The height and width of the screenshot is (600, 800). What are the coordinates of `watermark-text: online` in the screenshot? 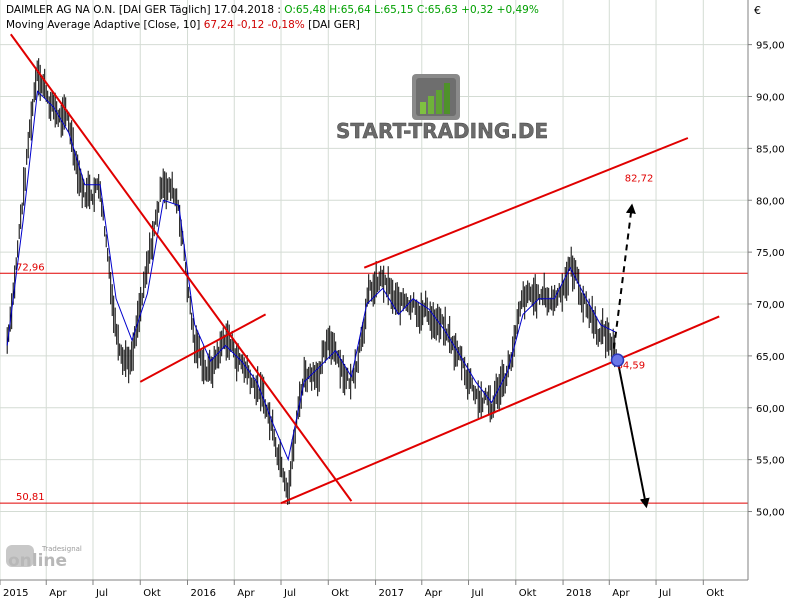 It's located at (37, 561).